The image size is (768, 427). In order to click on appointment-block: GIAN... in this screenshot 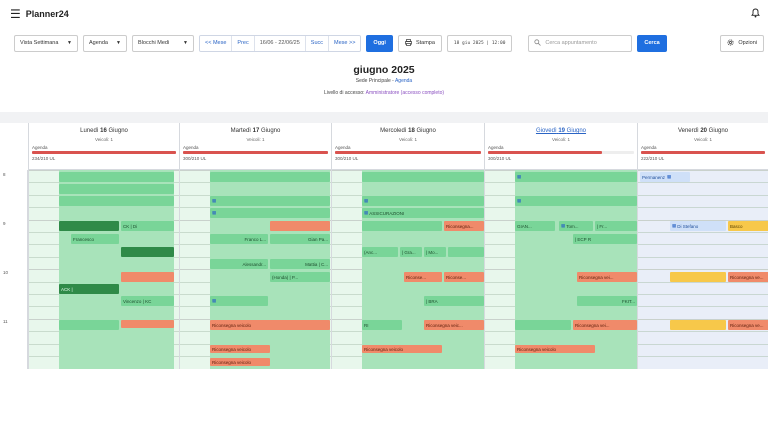, I will do `click(535, 226)`.